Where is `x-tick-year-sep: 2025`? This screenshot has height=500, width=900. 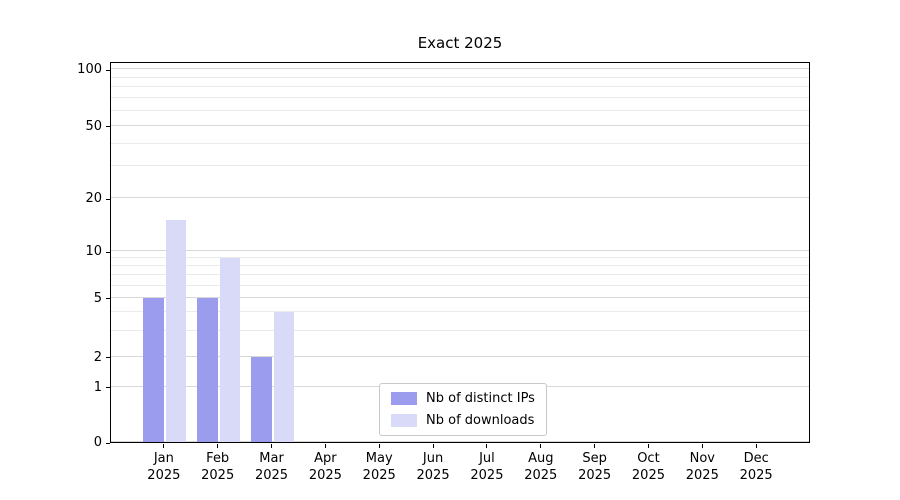 x-tick-year-sep: 2025 is located at coordinates (595, 475).